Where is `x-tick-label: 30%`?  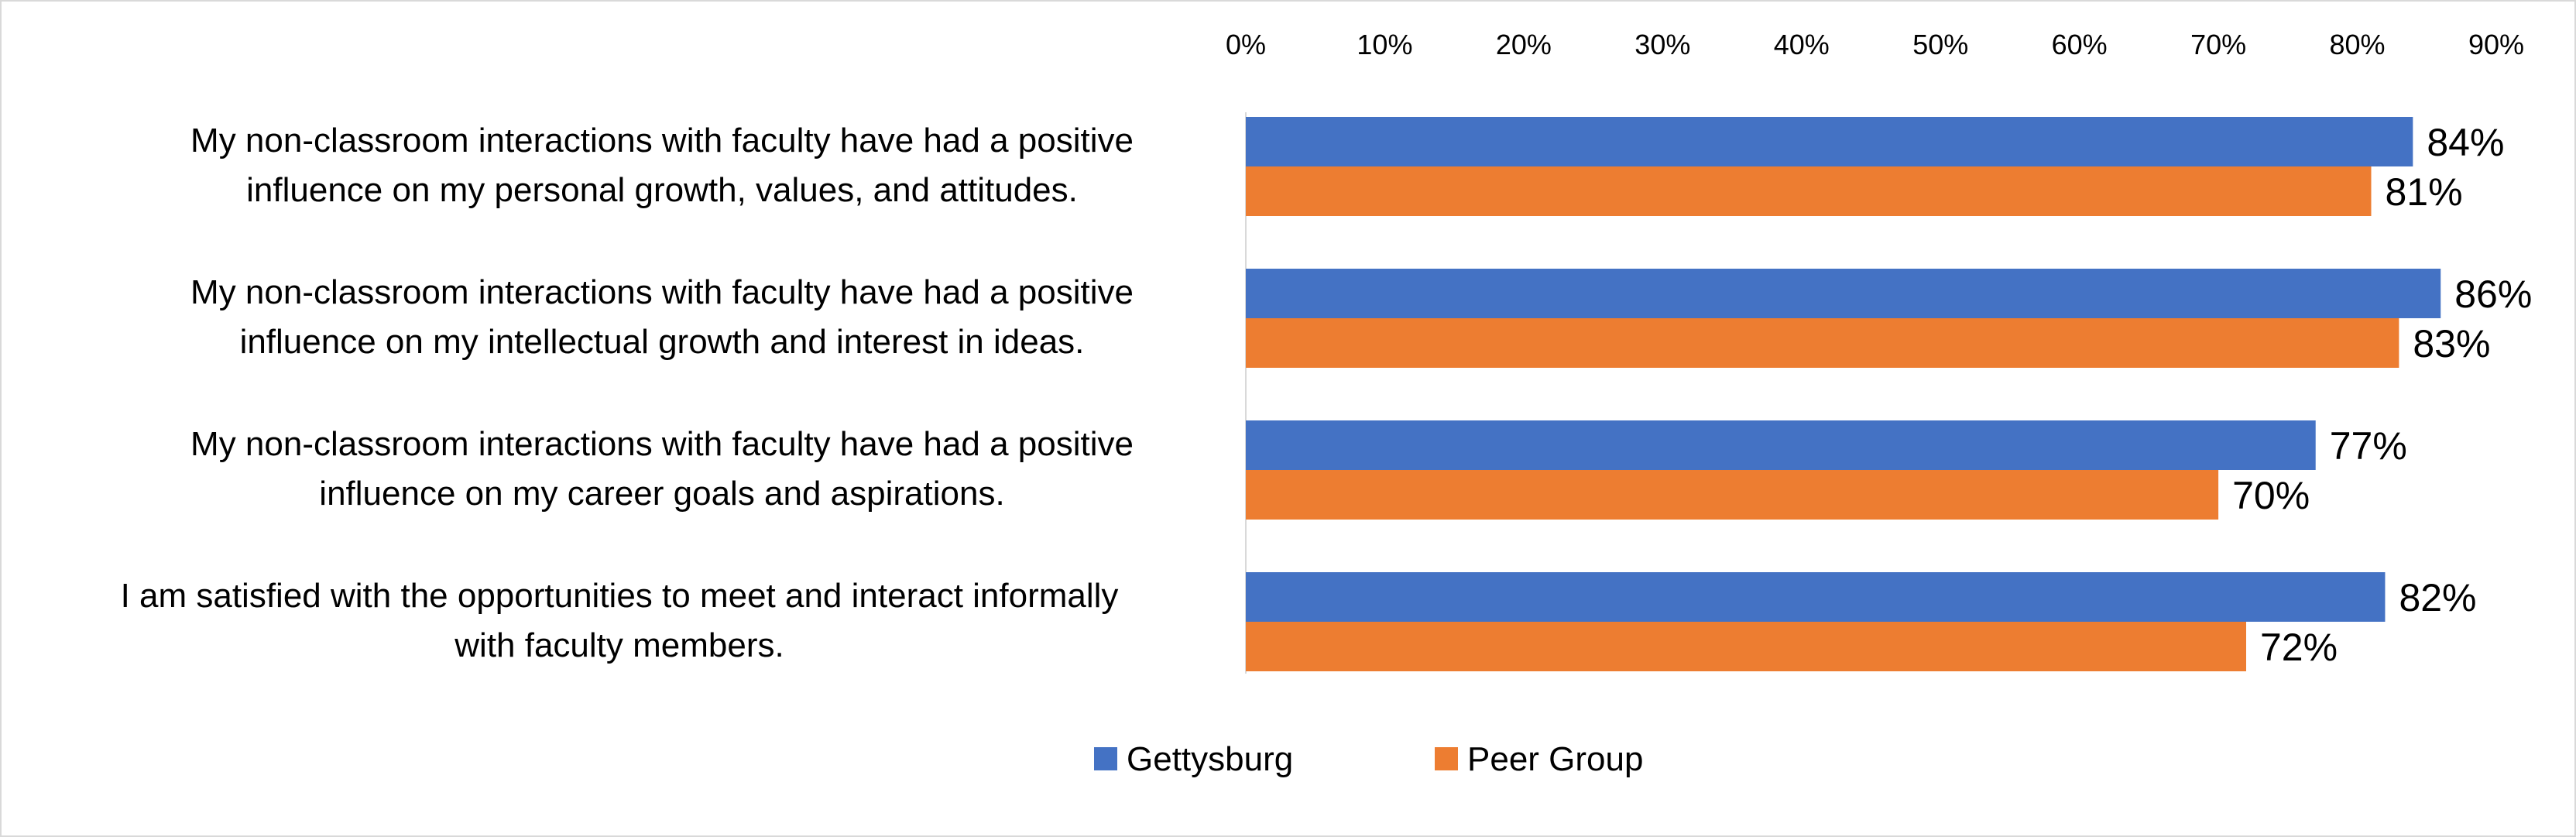 x-tick-label: 30% is located at coordinates (1662, 44).